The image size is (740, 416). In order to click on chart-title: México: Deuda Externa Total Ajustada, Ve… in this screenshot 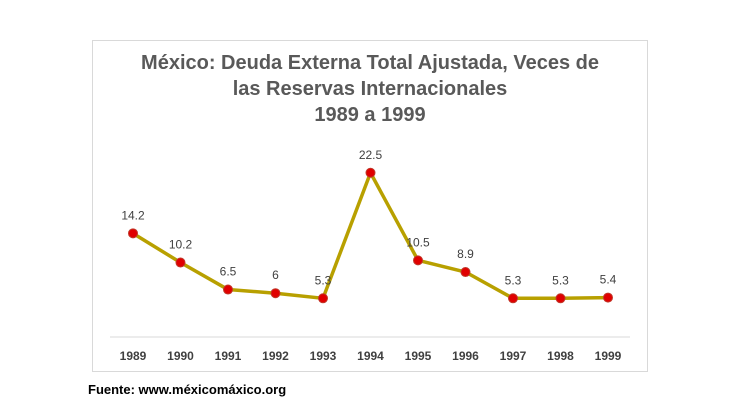, I will do `click(370, 89)`.